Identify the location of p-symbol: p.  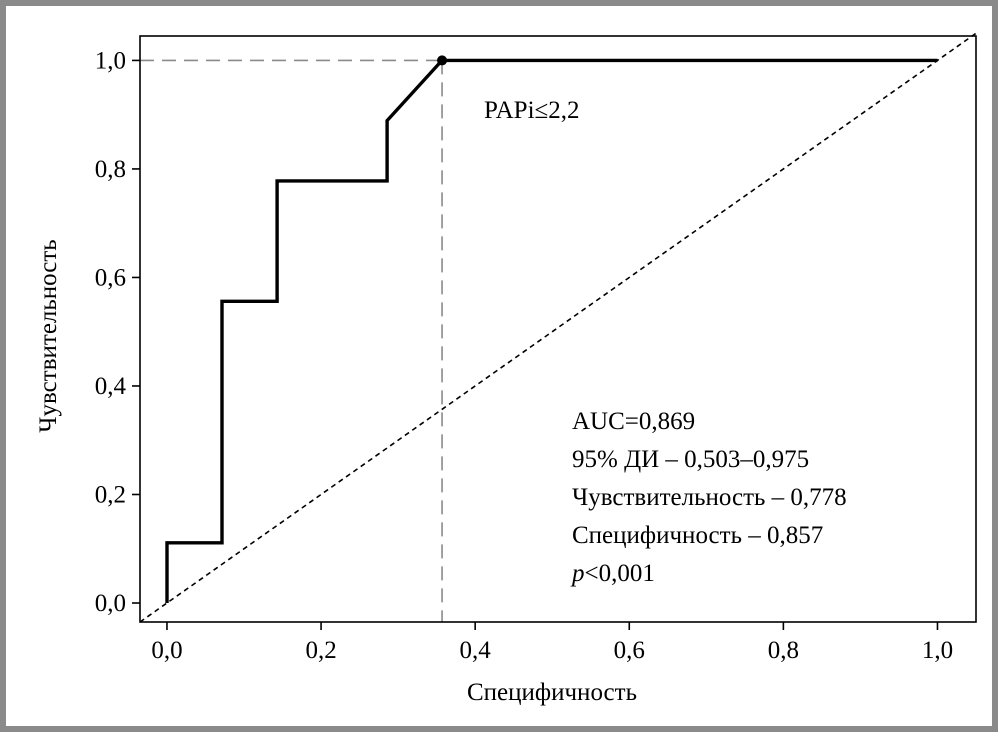
(577, 573).